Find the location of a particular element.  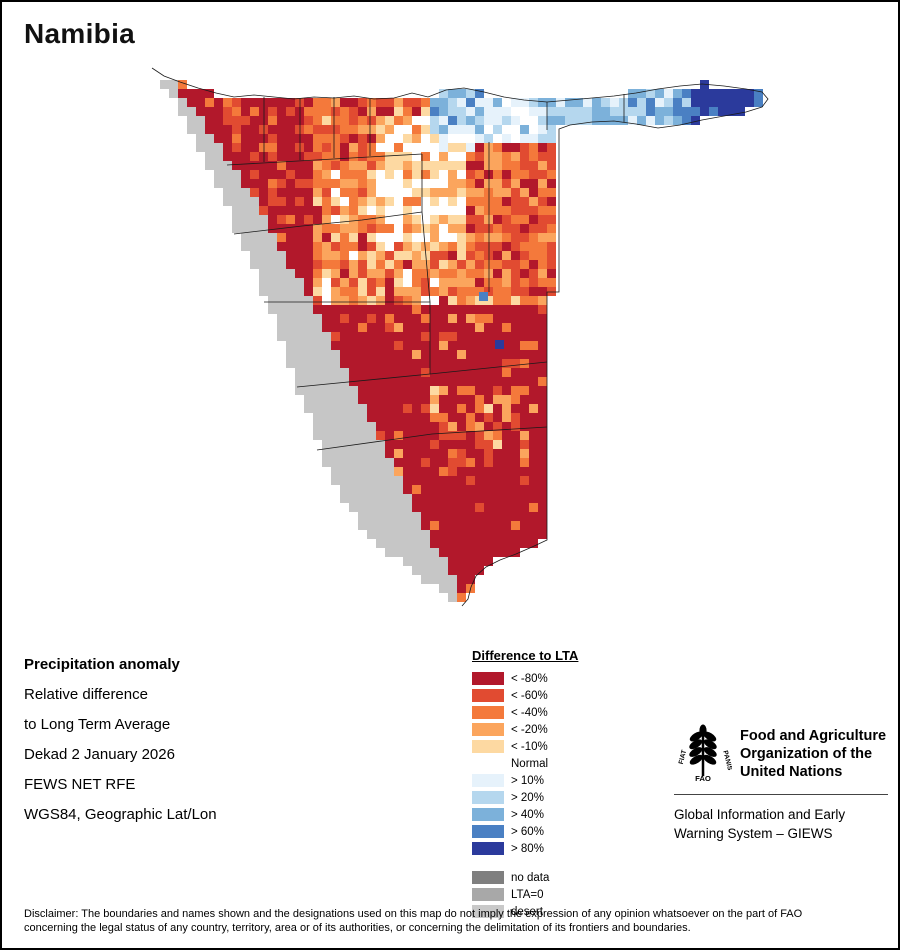

legend-item: < -60% is located at coordinates (525, 695).